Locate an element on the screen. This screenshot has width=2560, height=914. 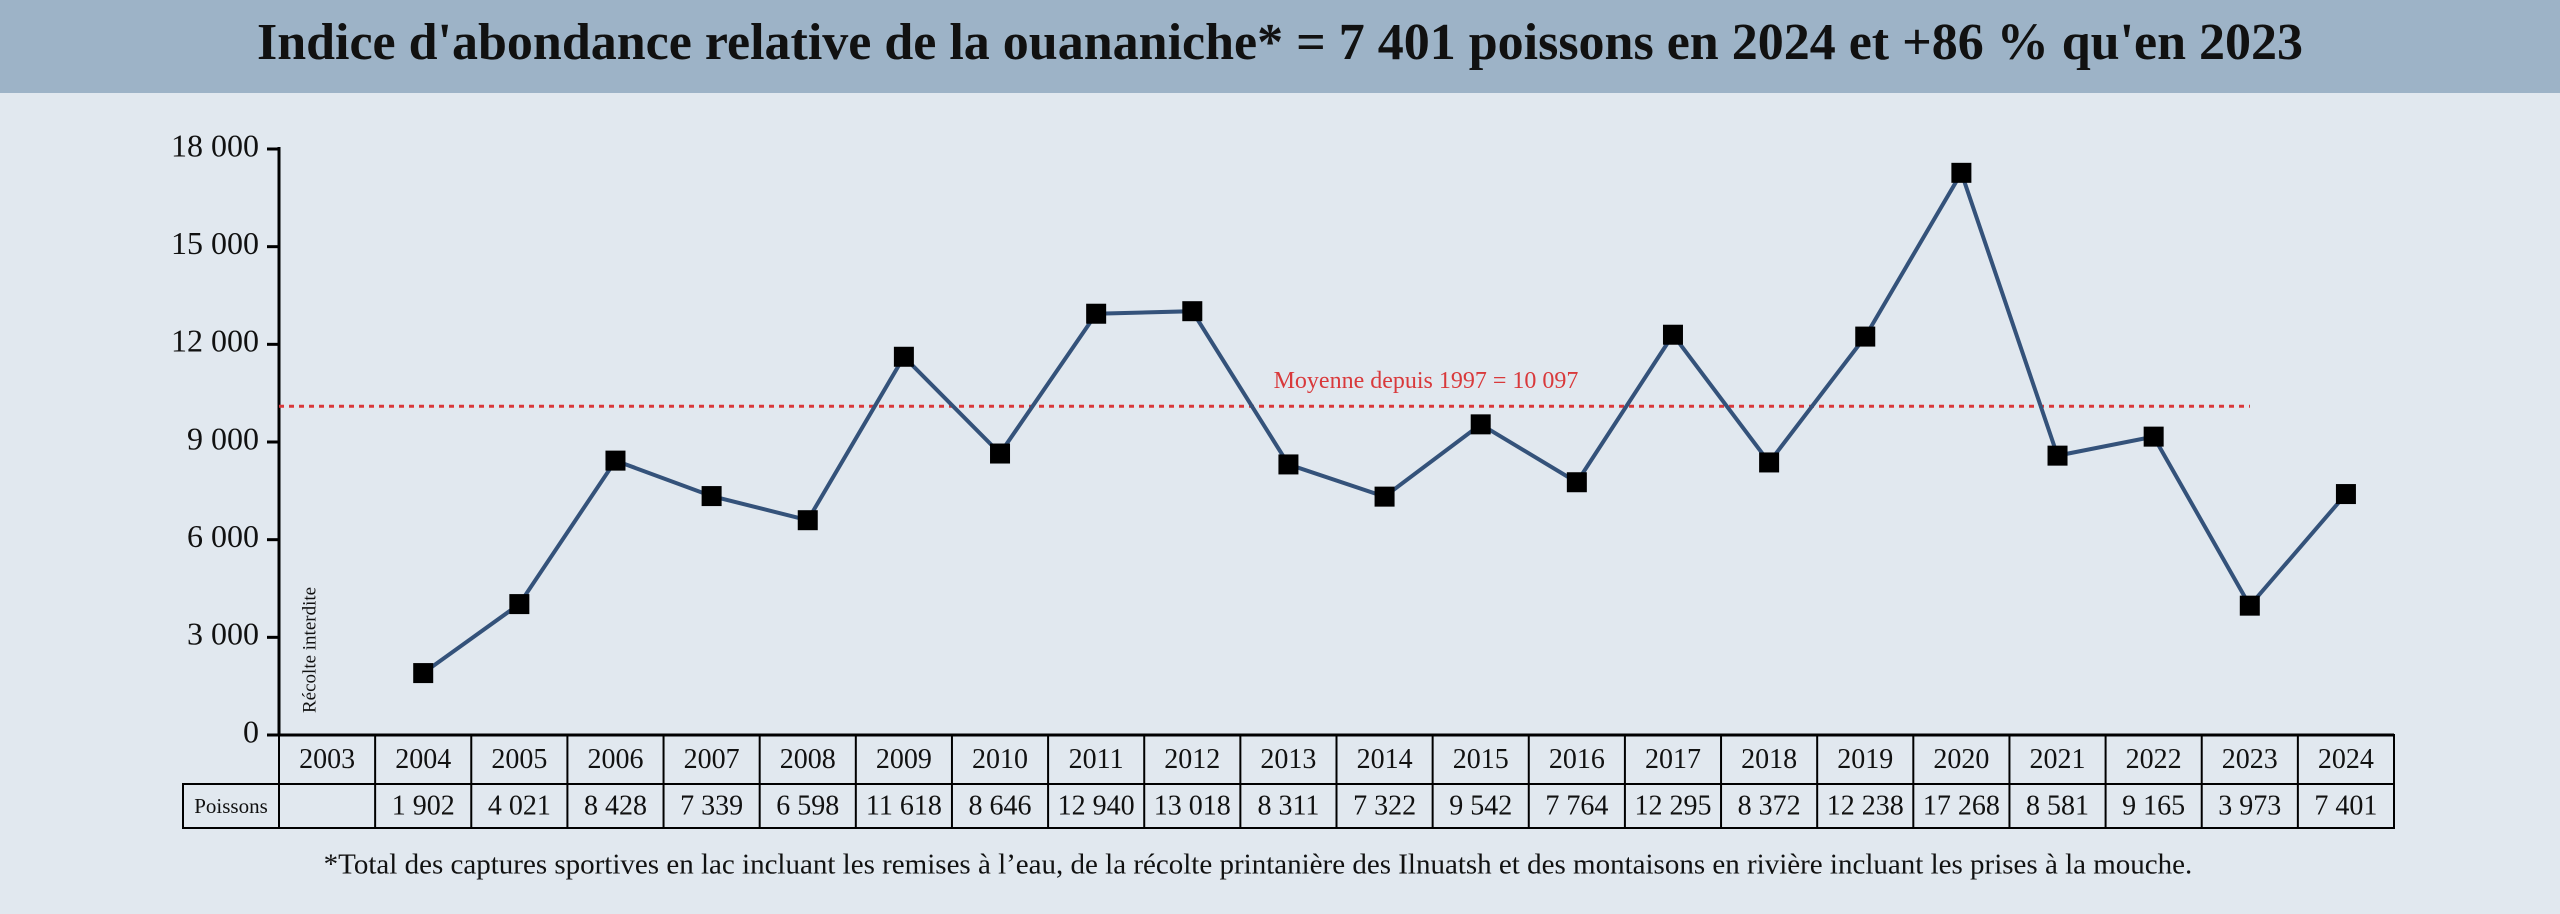
mean-label: Moyenne depuis 1997 = 10 097 is located at coordinates (1426, 381).